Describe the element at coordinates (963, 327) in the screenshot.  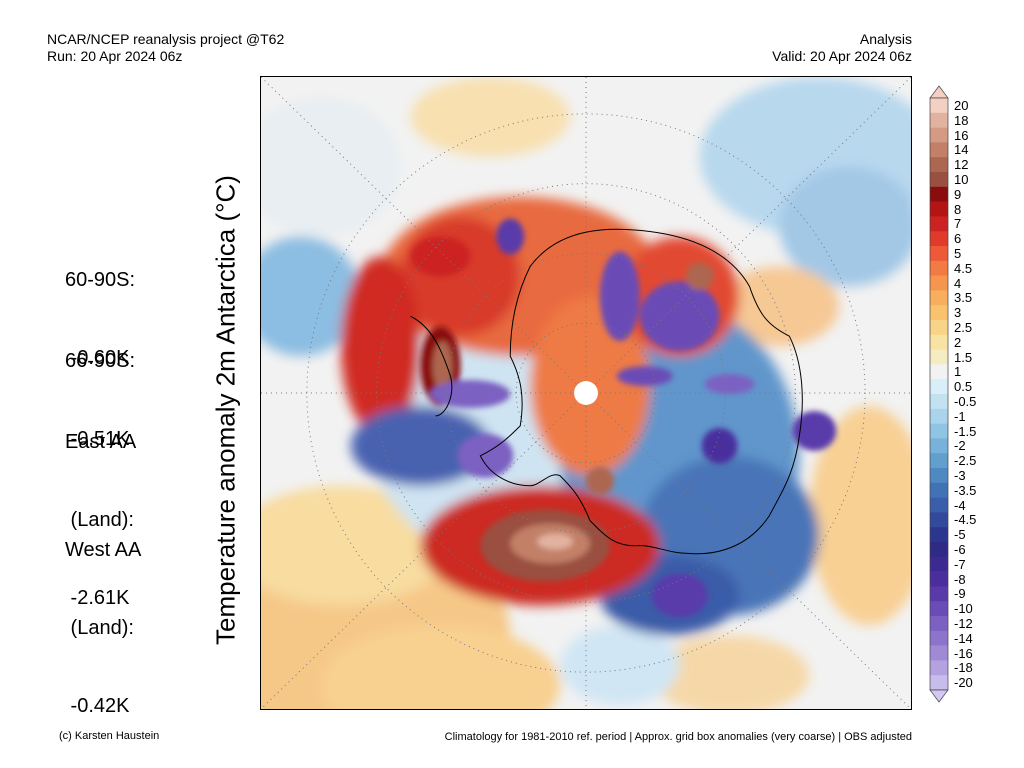
I see `colorbar-label: 2.5` at that location.